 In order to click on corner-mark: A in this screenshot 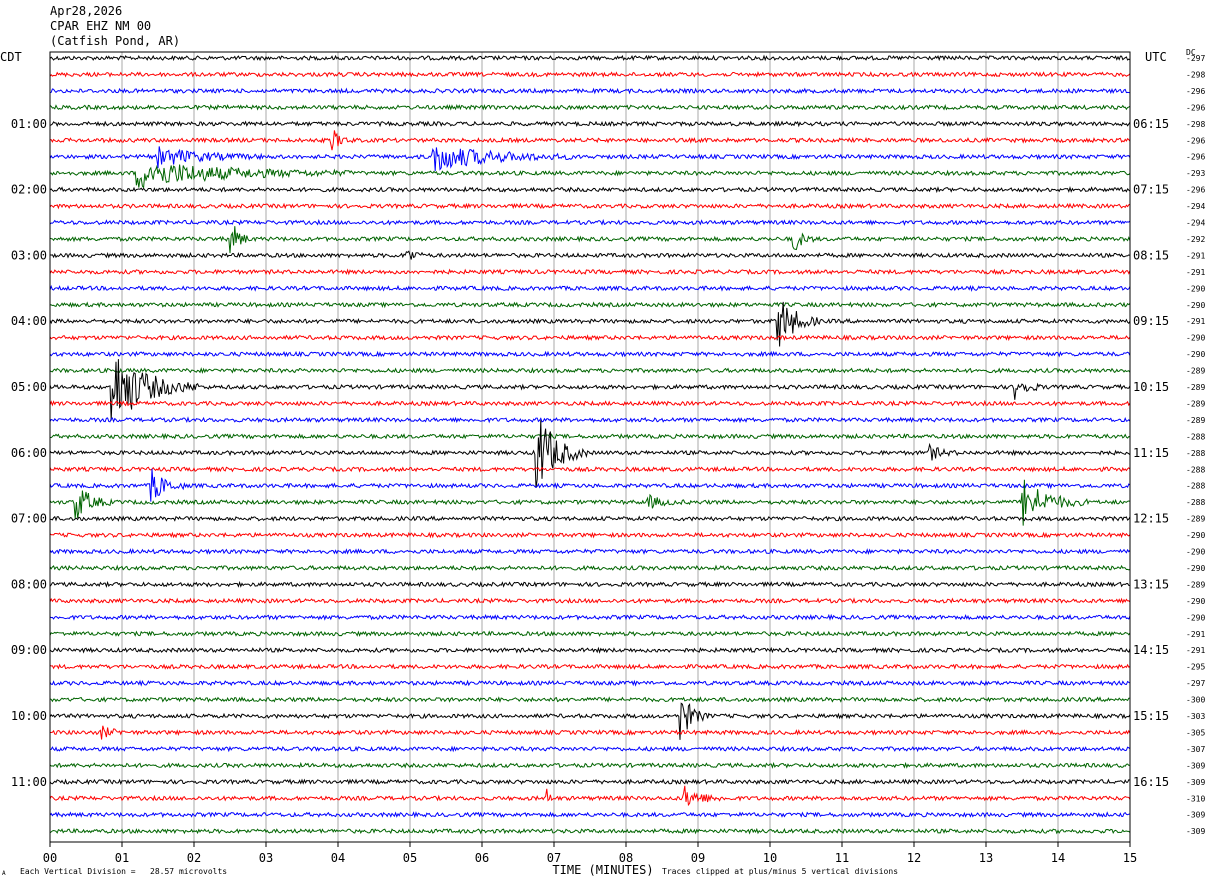, I will do `click(4, 873)`.